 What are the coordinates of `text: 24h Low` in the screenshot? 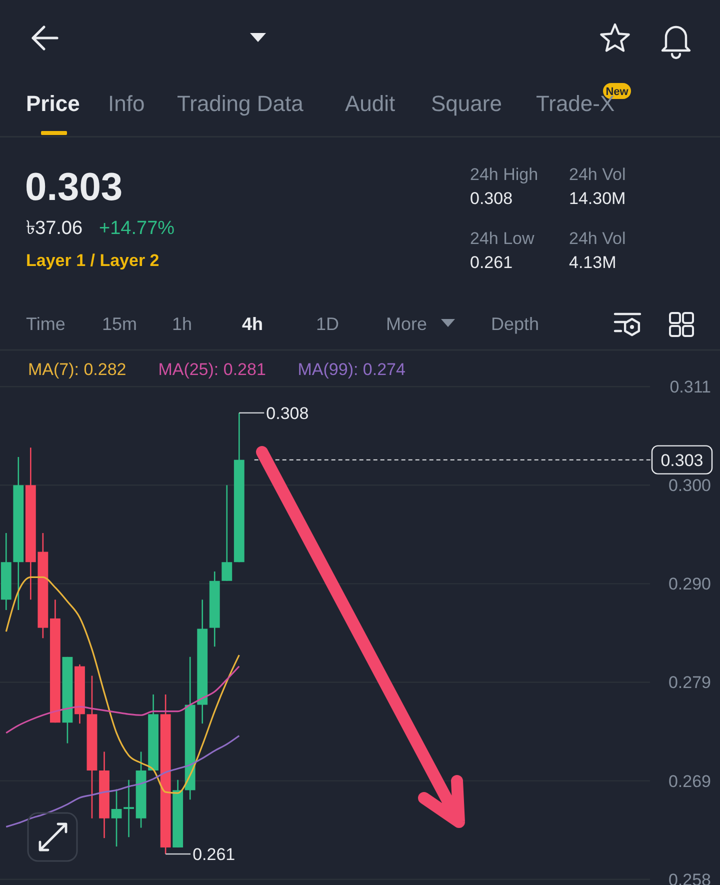 It's located at (502, 238).